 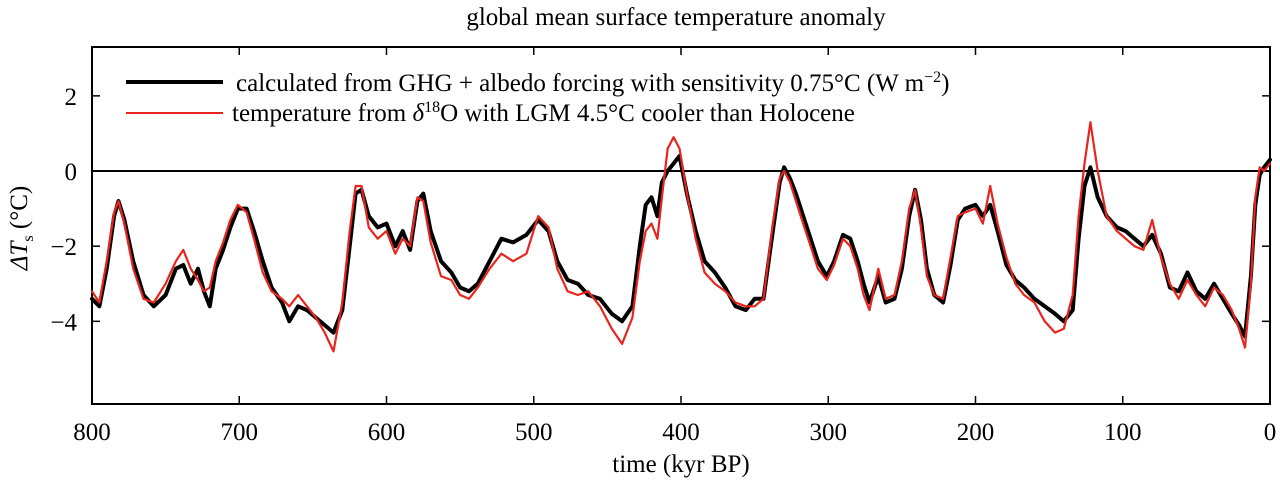 I want to click on x-tick-label: 400, so click(x=681, y=432).